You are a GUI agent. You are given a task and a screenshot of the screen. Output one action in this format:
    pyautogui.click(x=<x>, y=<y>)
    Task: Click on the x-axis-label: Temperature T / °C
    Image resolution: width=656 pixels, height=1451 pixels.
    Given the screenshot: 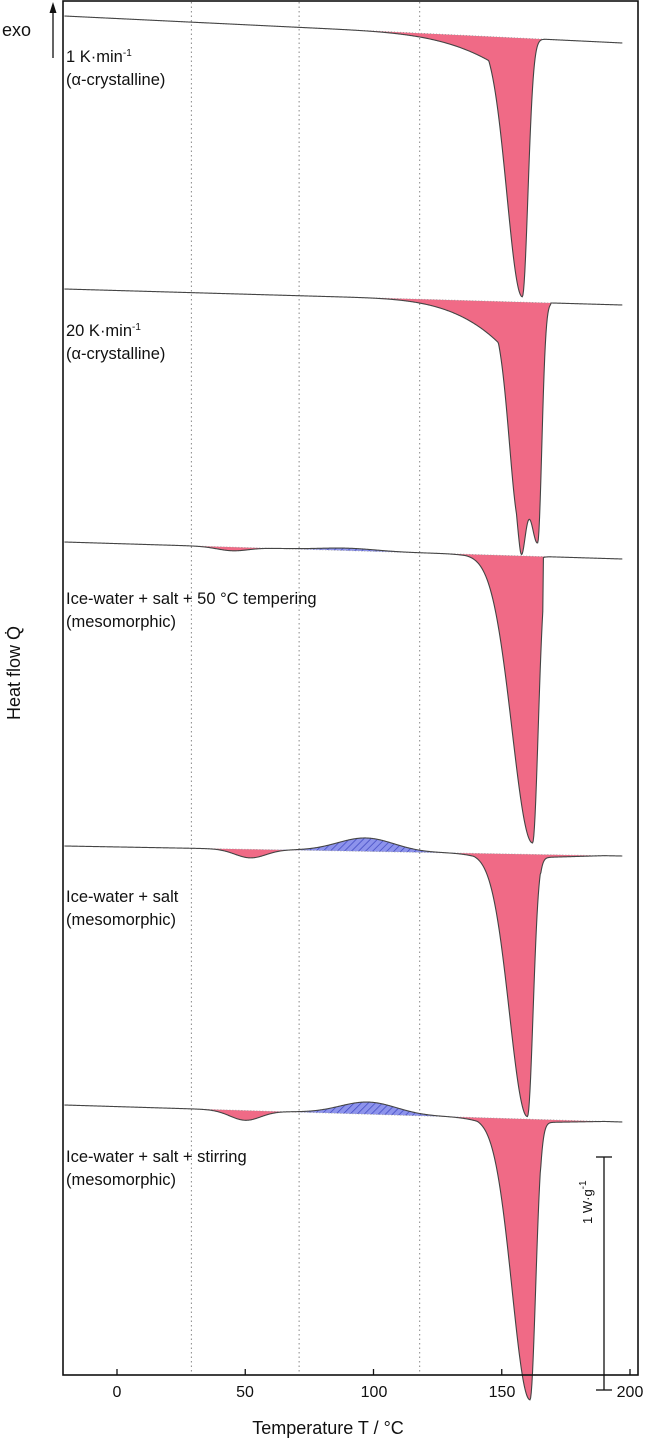 What is the action you would take?
    pyautogui.click(x=328, y=1428)
    